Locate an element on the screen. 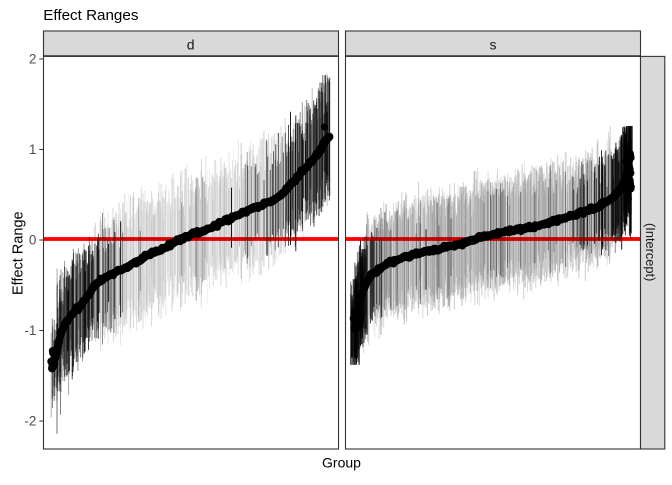 Image resolution: width=672 pixels, height=485 pixels. svg-text: 1 is located at coordinates (33, 149).